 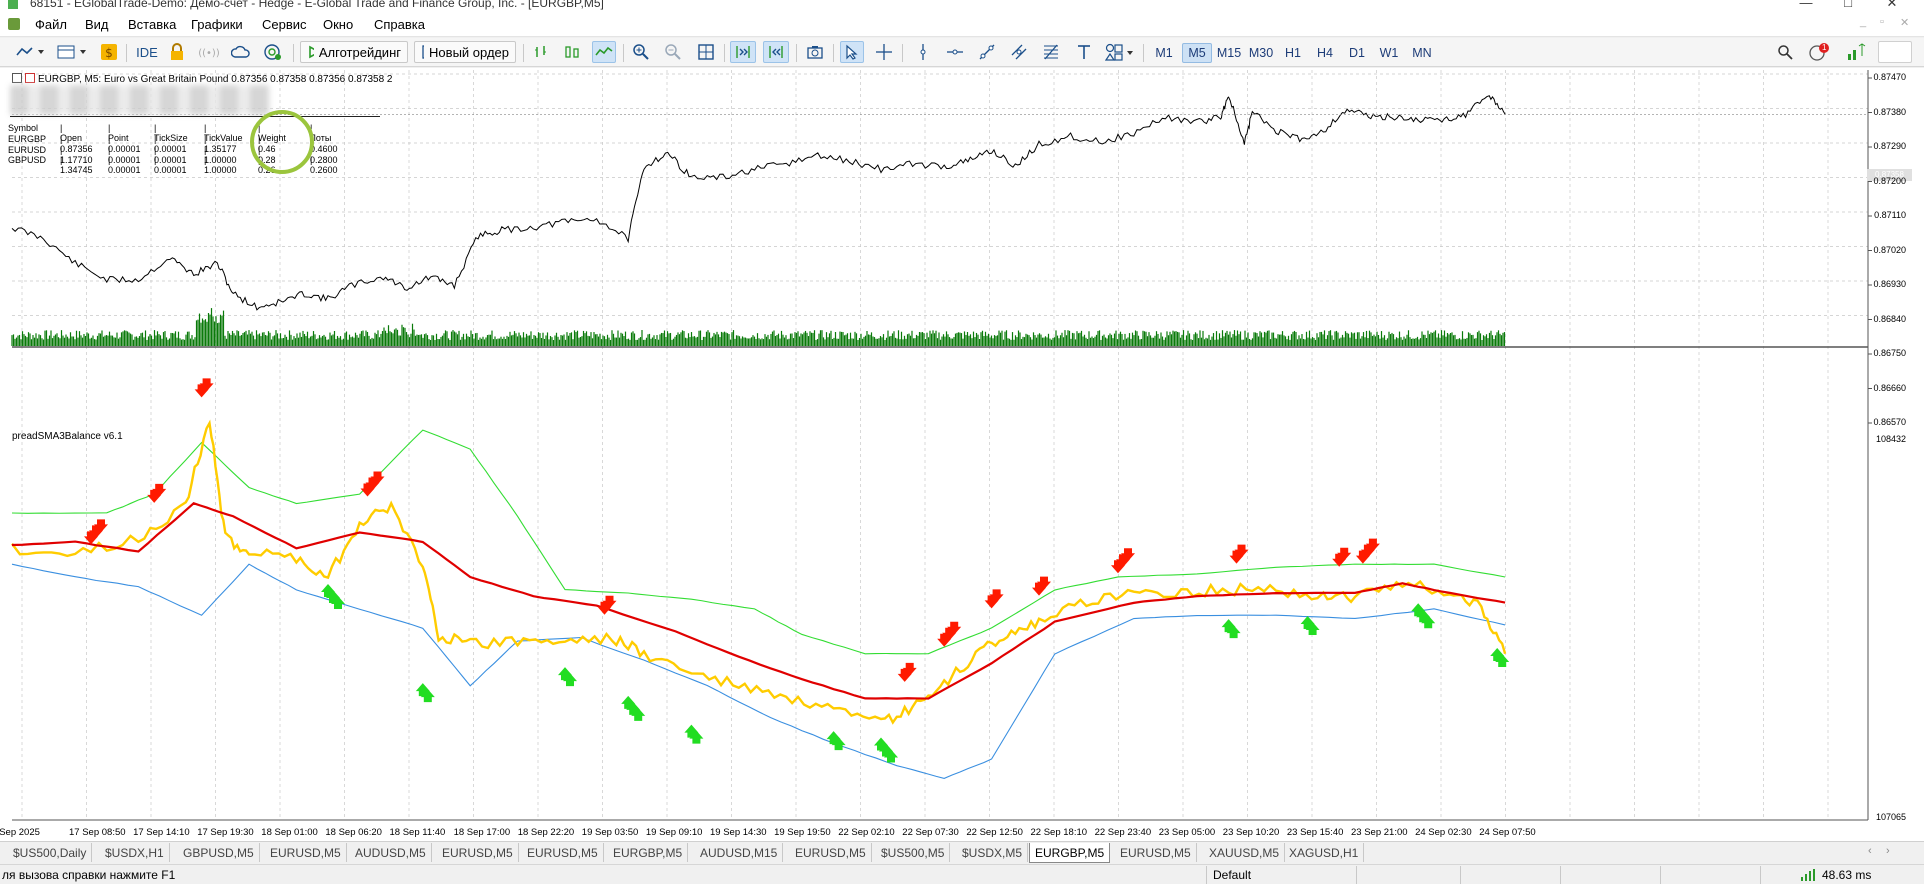 What do you see at coordinates (354, 52) in the screenshot?
I see `algo-trading-button: Алготрейдинг` at bounding box center [354, 52].